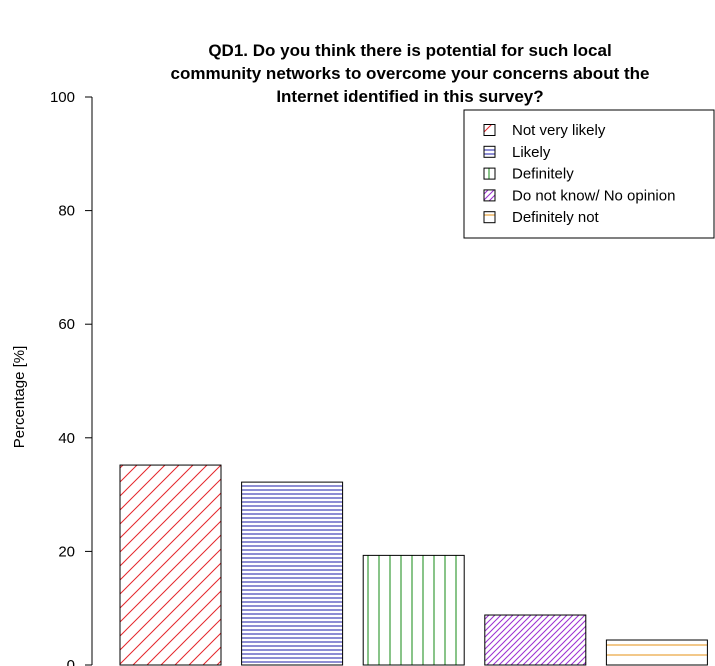 The image size is (715, 666). Describe the element at coordinates (62, 97) in the screenshot. I see `y-tick-label: 100` at that location.